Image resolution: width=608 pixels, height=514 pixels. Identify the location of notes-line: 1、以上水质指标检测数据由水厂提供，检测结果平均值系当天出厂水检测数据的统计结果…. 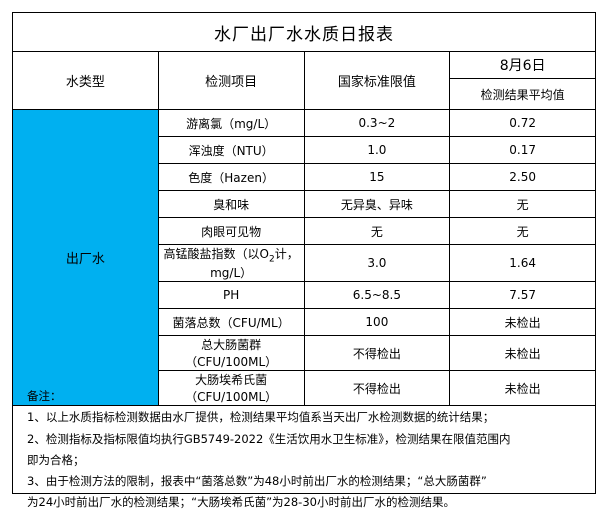
(261, 417).